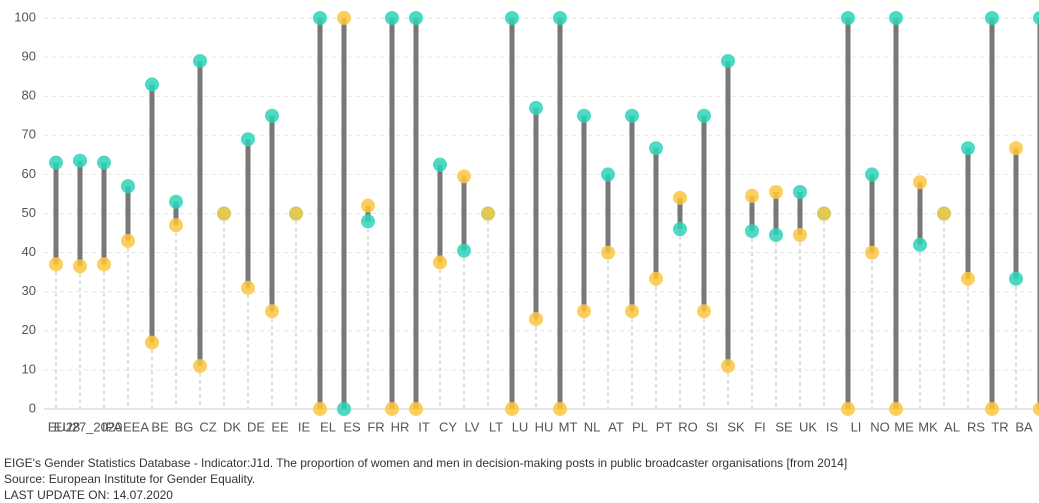 This screenshot has width=1039, height=503. I want to click on x-tick-label: EU27_2020, so click(88, 426).